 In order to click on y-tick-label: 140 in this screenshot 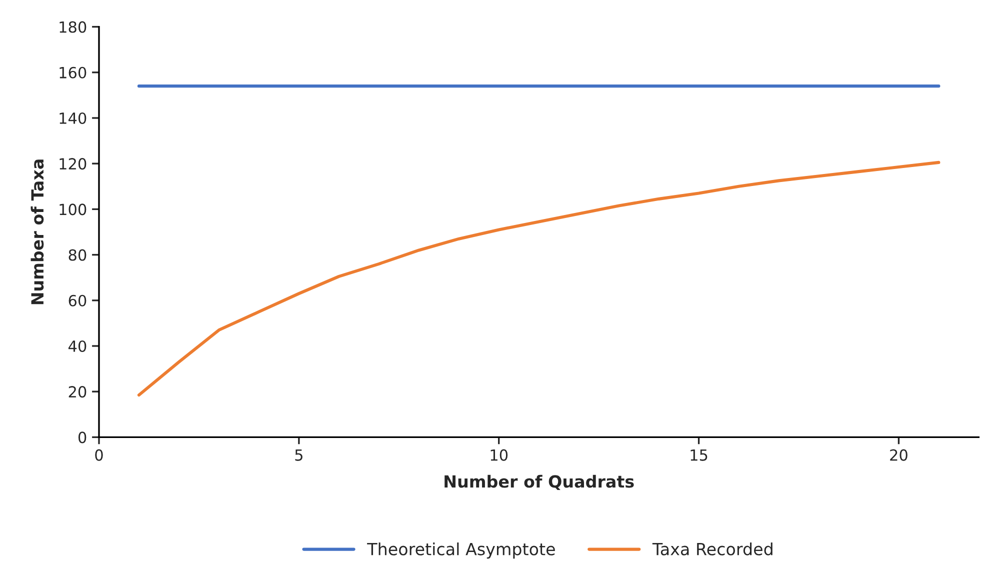, I will do `click(73, 118)`.